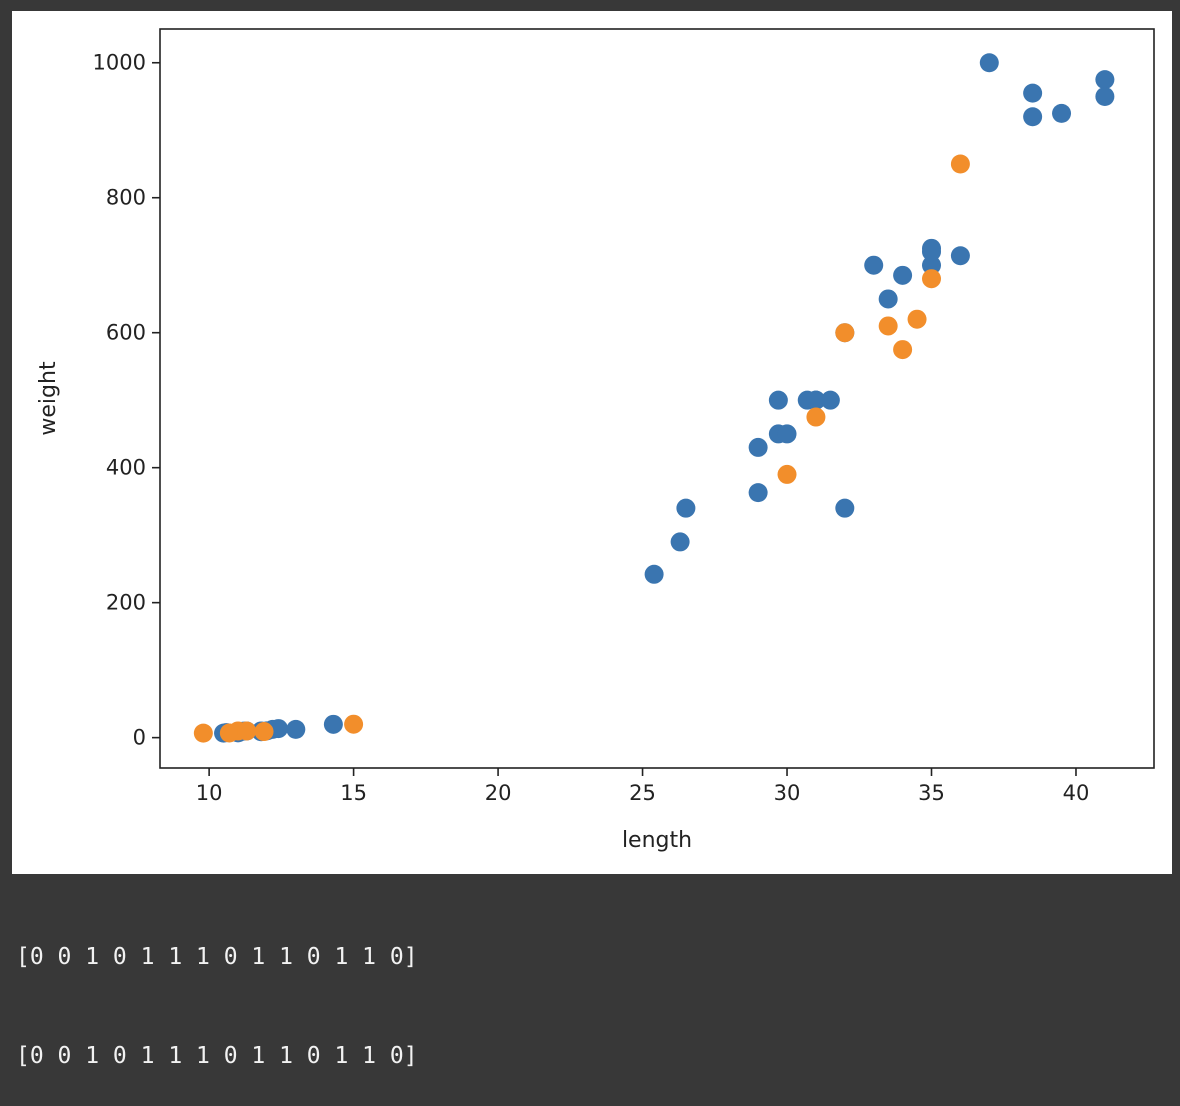 The image size is (1180, 1106). What do you see at coordinates (353, 793) in the screenshot?
I see `x-tick-label: 15` at bounding box center [353, 793].